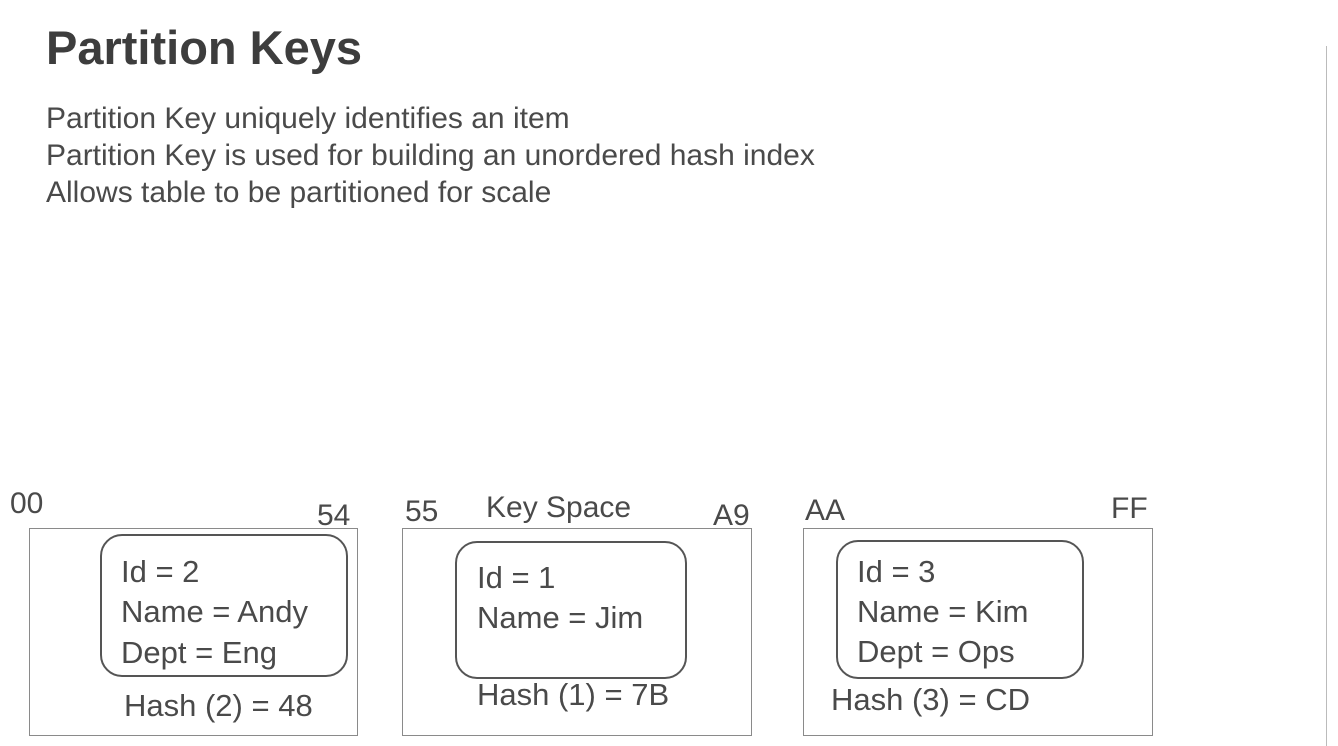  I want to click on partition-3-range-start: AA, so click(825, 510).